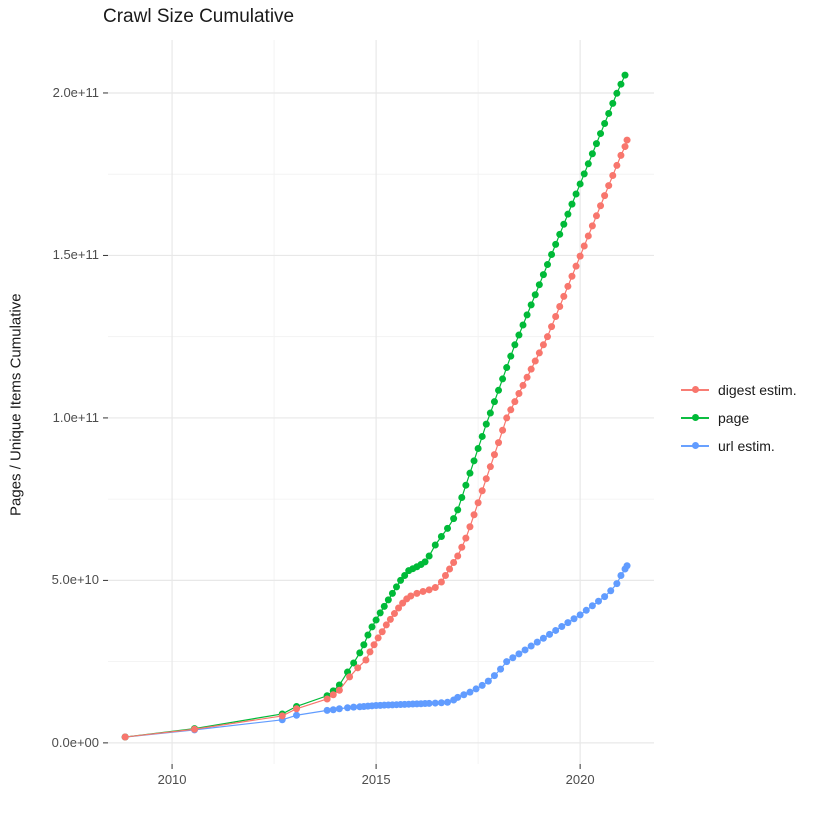 The height and width of the screenshot is (827, 826). What do you see at coordinates (739, 445) in the screenshot?
I see `legend-item-url-estim: url estim.` at bounding box center [739, 445].